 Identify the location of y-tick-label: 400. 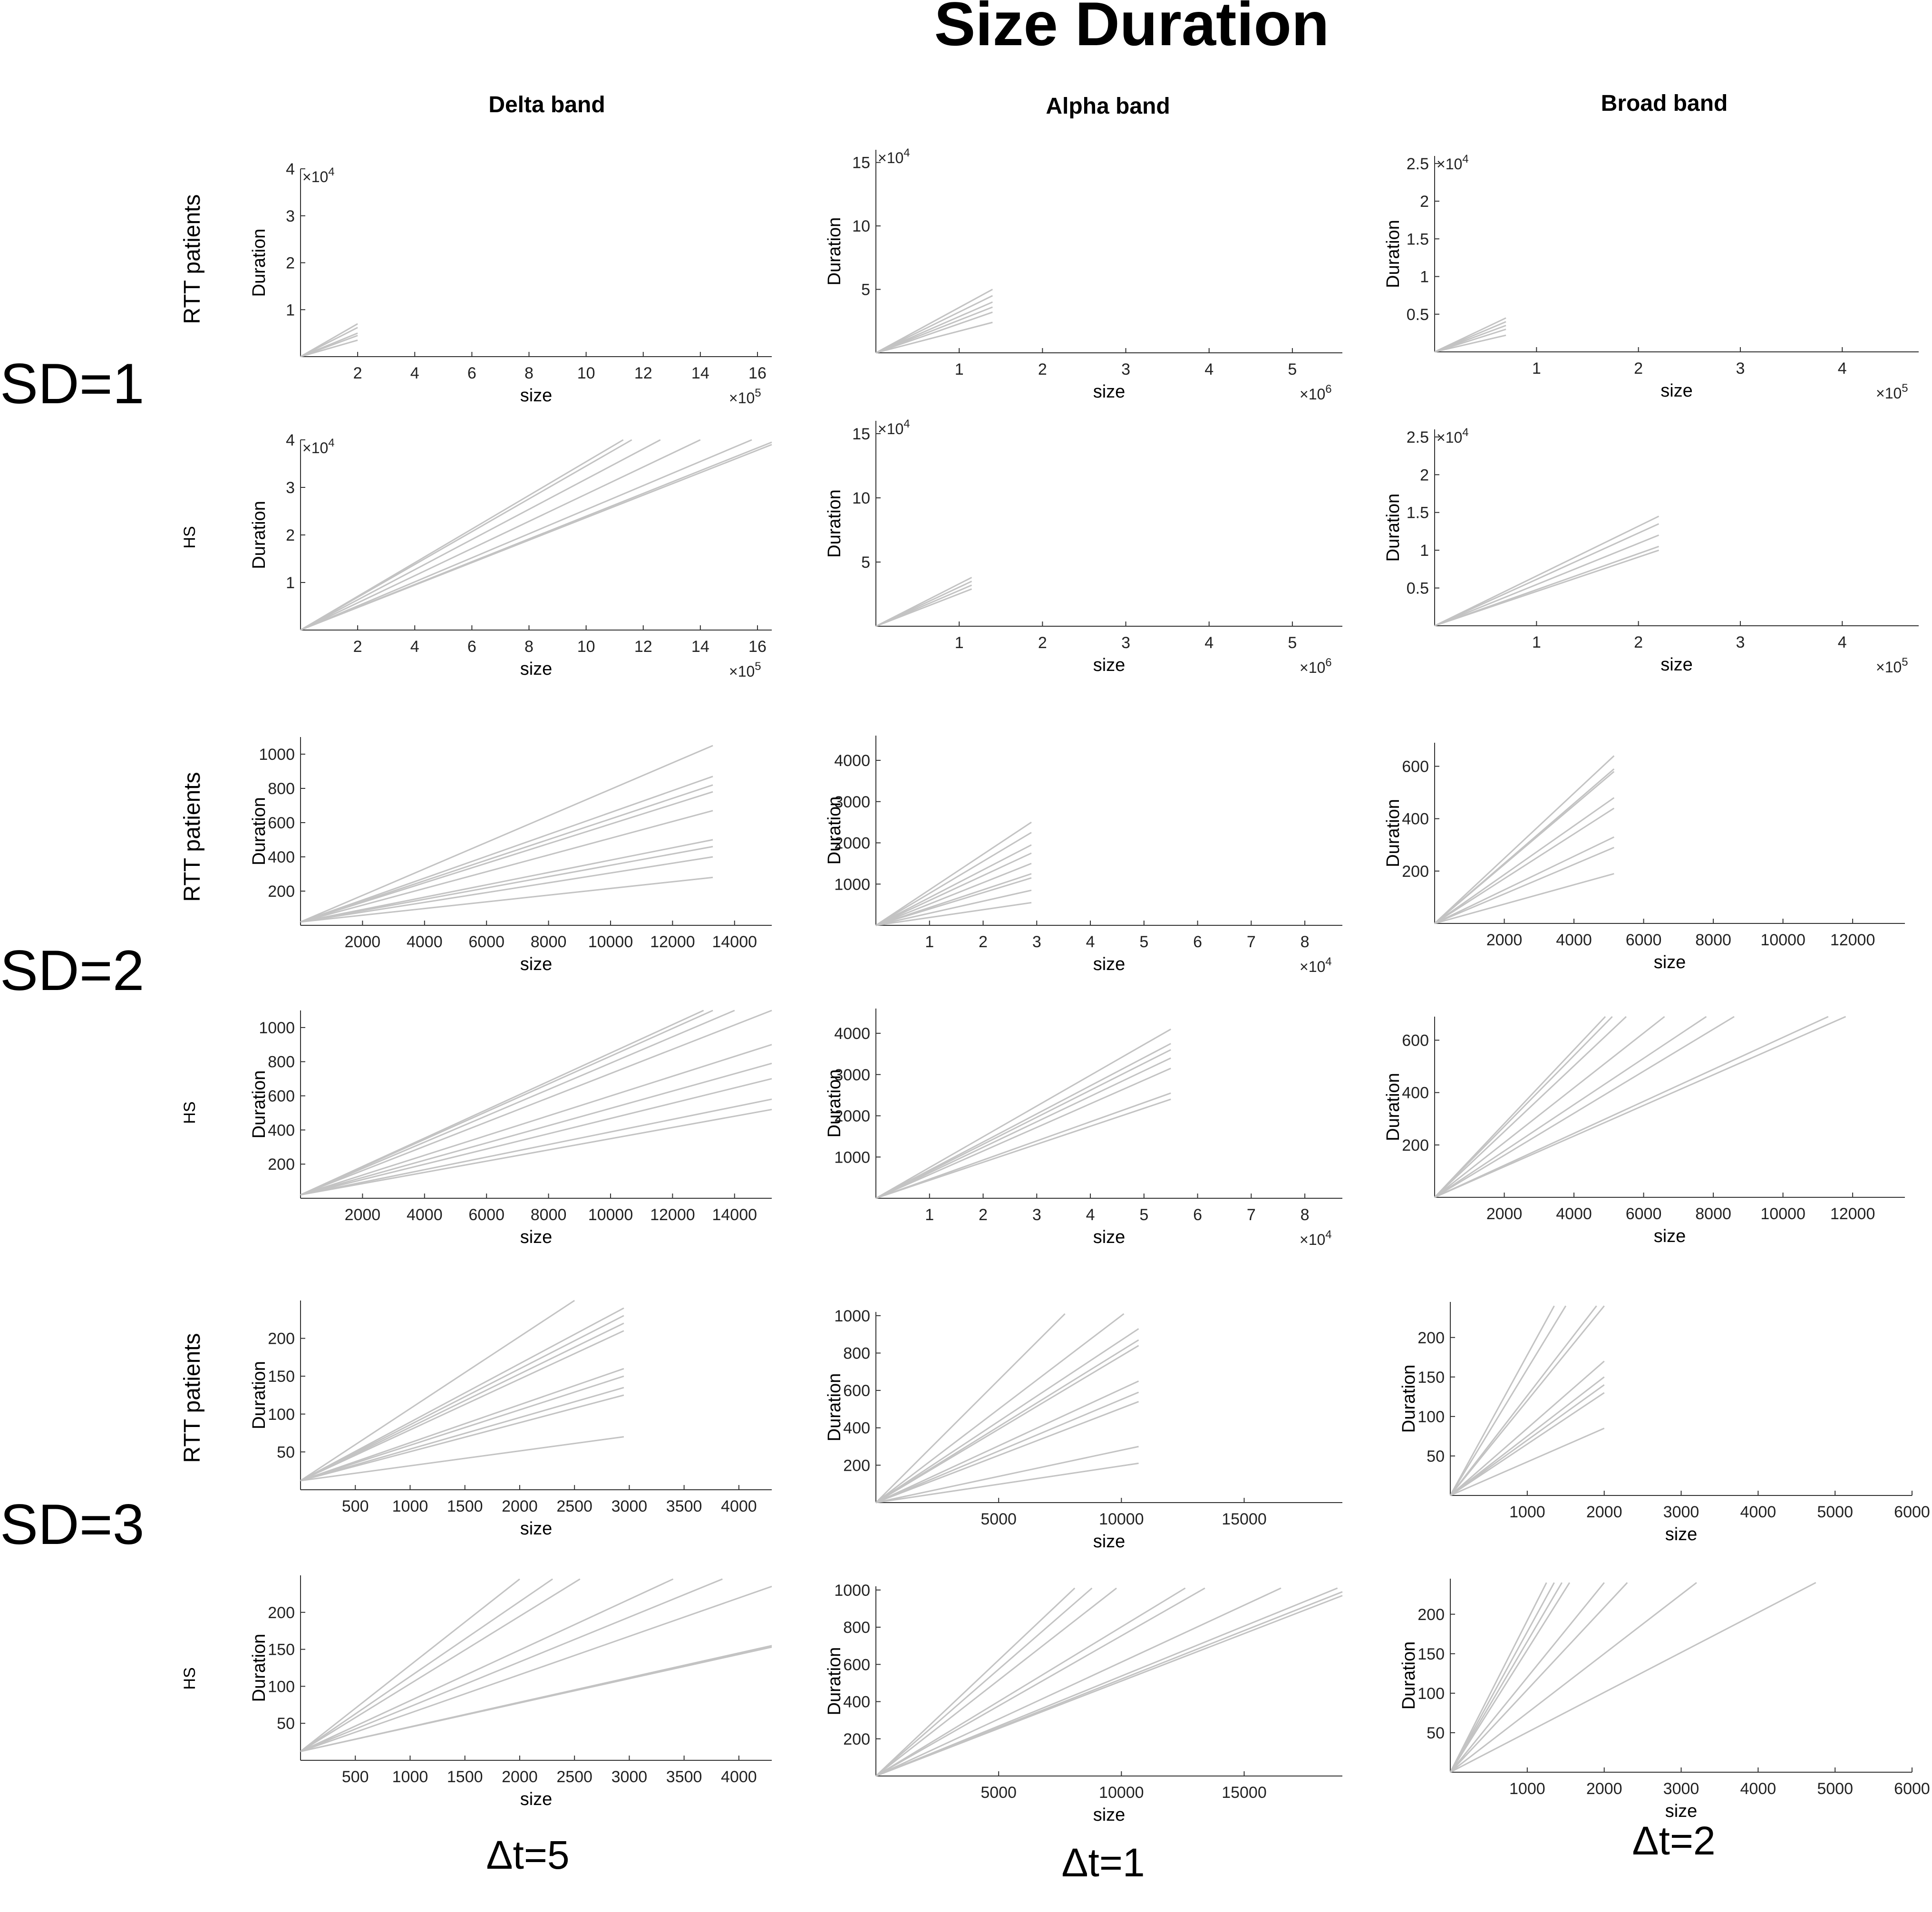
(281, 857).